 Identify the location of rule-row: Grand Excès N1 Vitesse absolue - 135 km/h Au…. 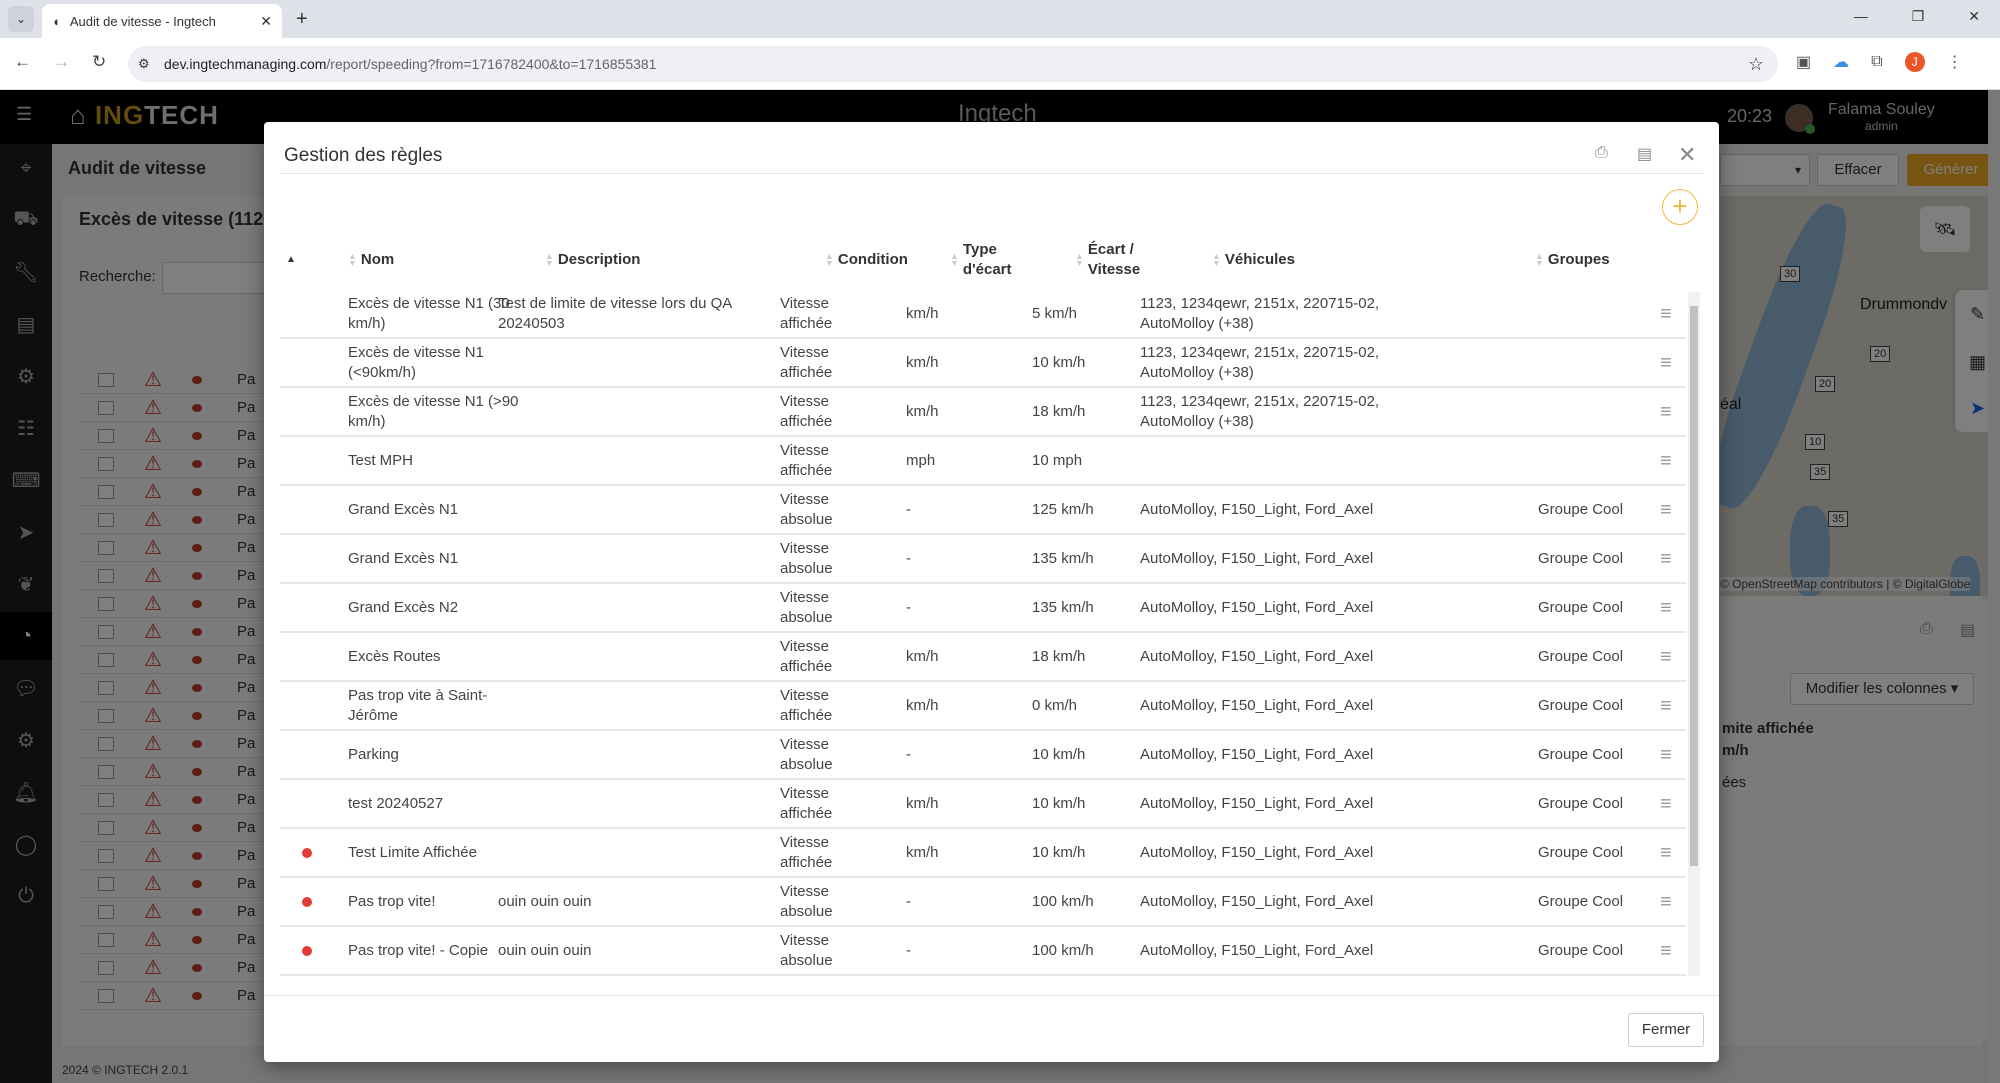
(983, 559).